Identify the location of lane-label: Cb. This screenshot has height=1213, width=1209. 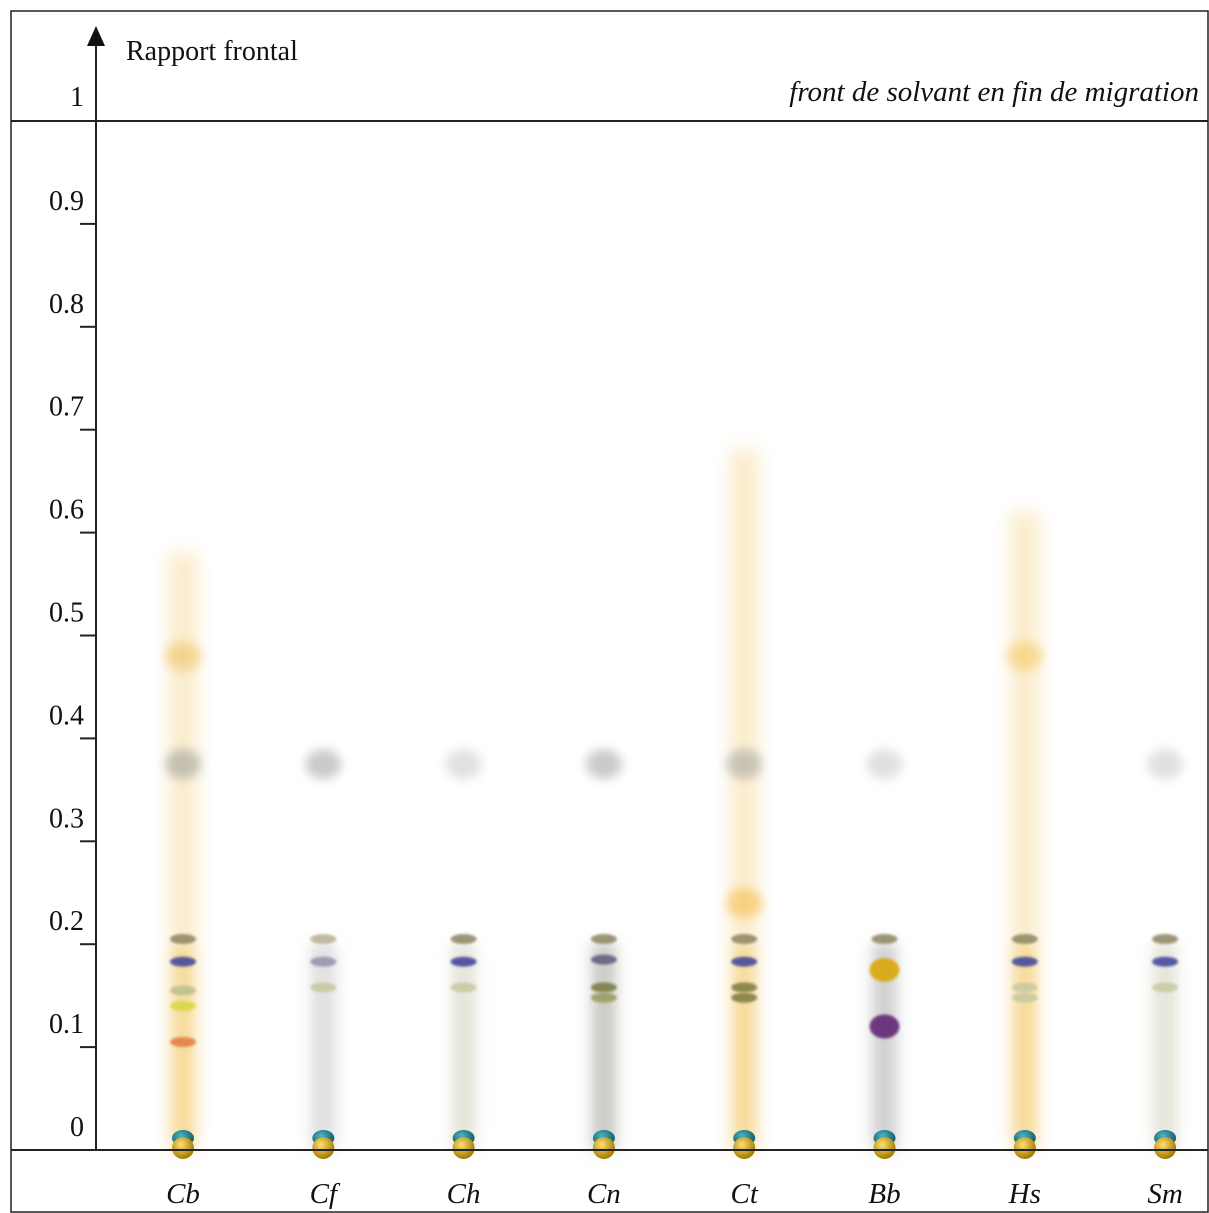
(183, 1194).